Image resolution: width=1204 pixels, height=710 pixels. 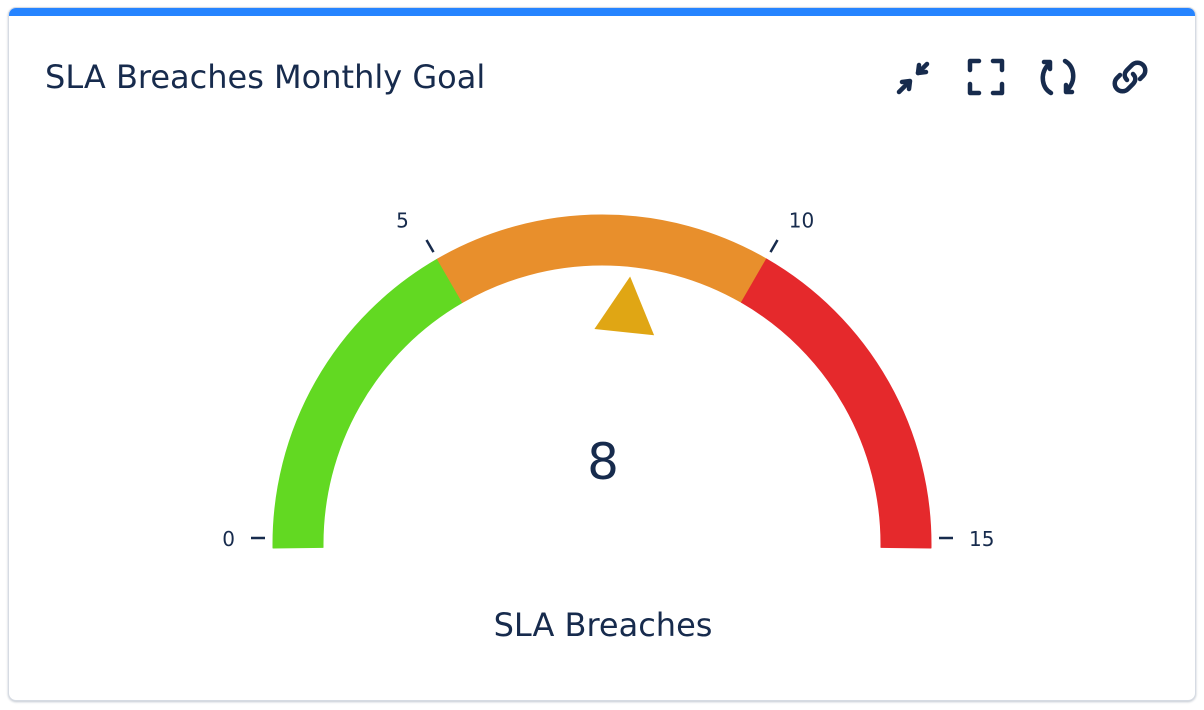 I want to click on gauge-tick-label: 10, so click(x=801, y=221).